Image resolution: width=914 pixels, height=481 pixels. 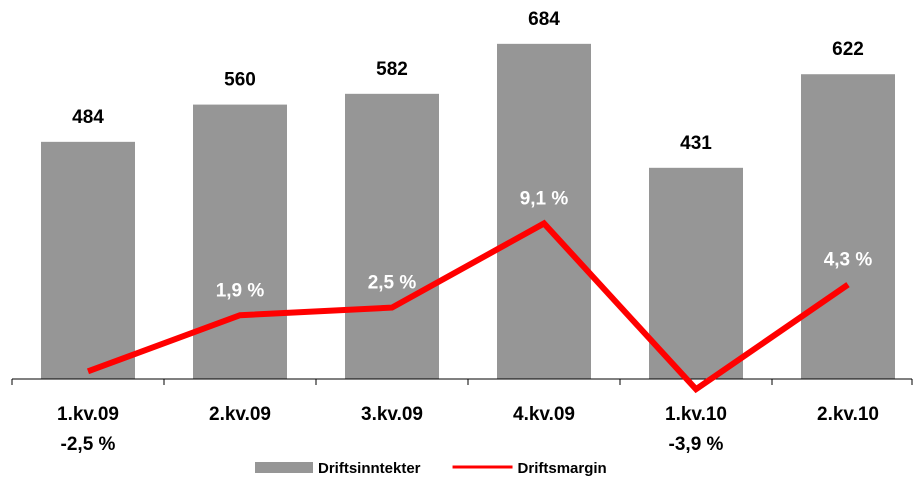 I want to click on line-value-label: 9,1 %, so click(x=544, y=198).